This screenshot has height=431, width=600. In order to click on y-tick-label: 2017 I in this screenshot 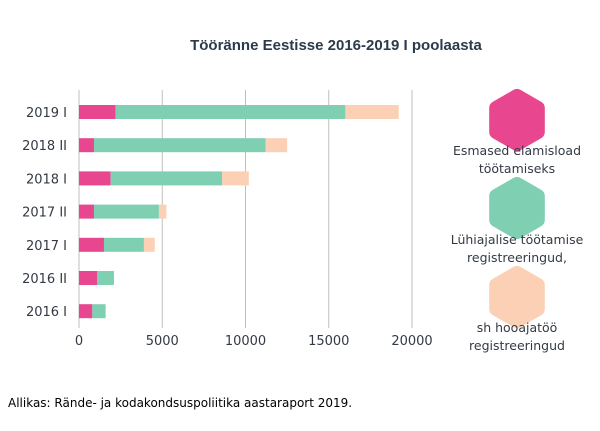, I will do `click(46, 246)`.